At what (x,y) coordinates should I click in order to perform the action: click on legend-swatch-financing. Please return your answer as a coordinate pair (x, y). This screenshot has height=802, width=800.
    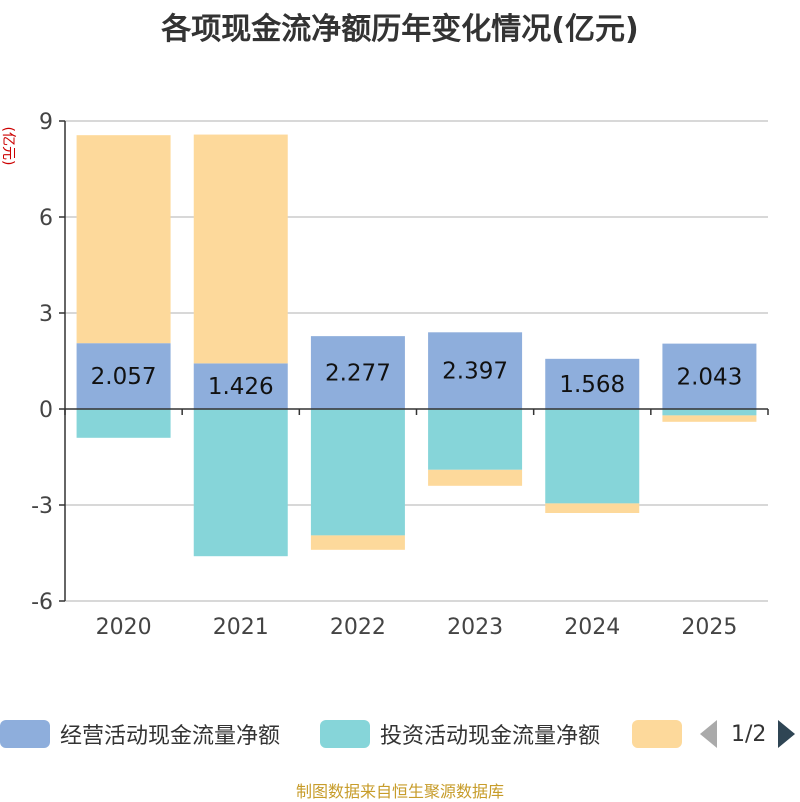
    Looking at the image, I should click on (657, 734).